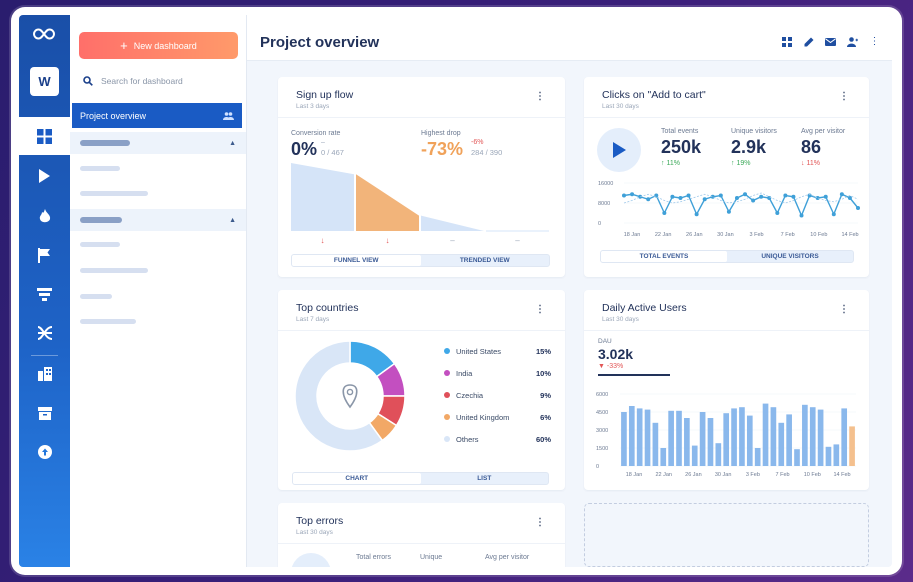 This screenshot has width=913, height=582. Describe the element at coordinates (44, 294) in the screenshot. I see `rail-funnel-button` at that location.